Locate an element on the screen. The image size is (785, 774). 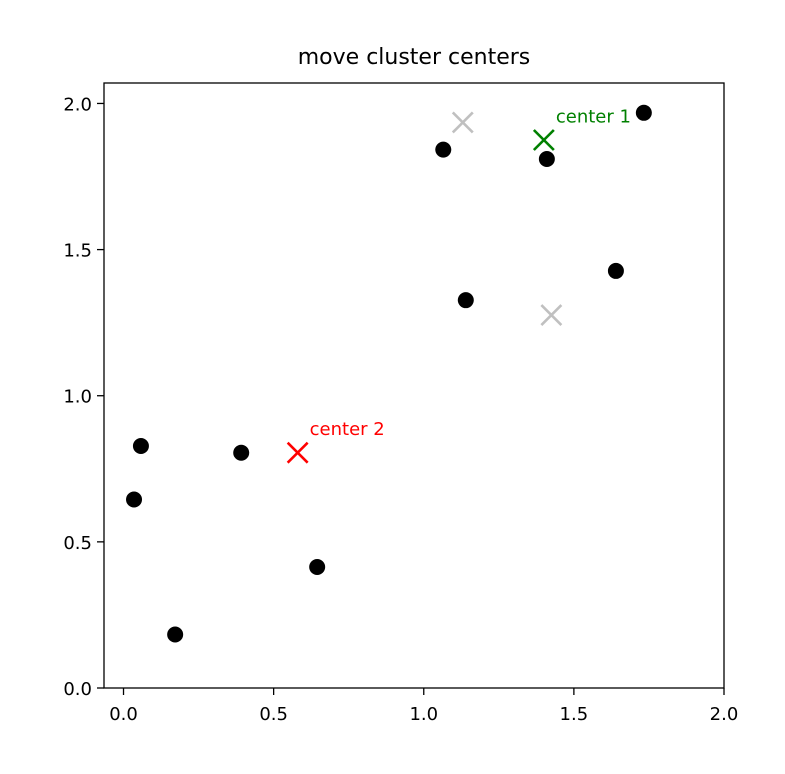
y-tick-label: 0.5 is located at coordinates (77, 543).